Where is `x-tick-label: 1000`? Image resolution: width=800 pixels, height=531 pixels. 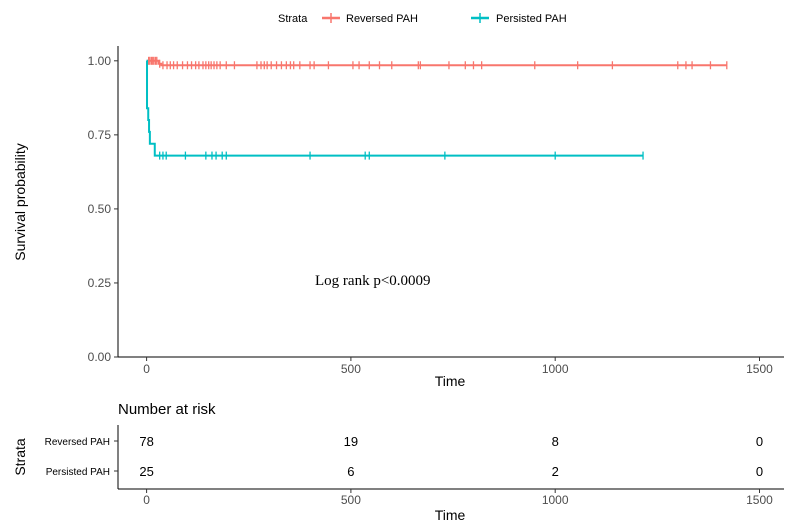
x-tick-label: 1000 is located at coordinates (555, 369).